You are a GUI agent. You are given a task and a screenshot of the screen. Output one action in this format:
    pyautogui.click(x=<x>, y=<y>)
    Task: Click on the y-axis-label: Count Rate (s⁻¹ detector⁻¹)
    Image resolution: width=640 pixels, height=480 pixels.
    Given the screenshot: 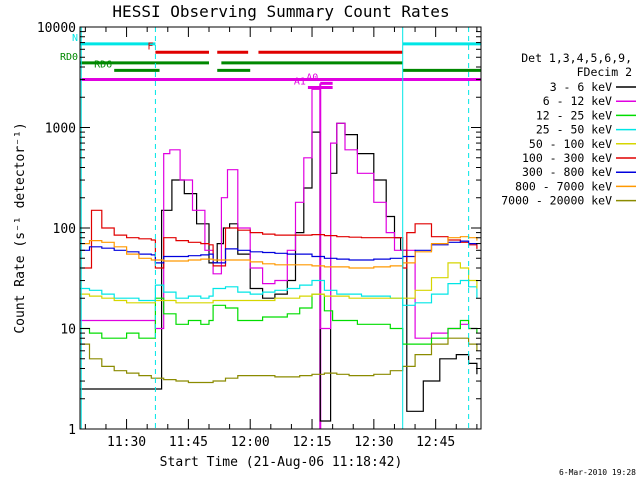 What is the action you would take?
    pyautogui.click(x=20, y=227)
    